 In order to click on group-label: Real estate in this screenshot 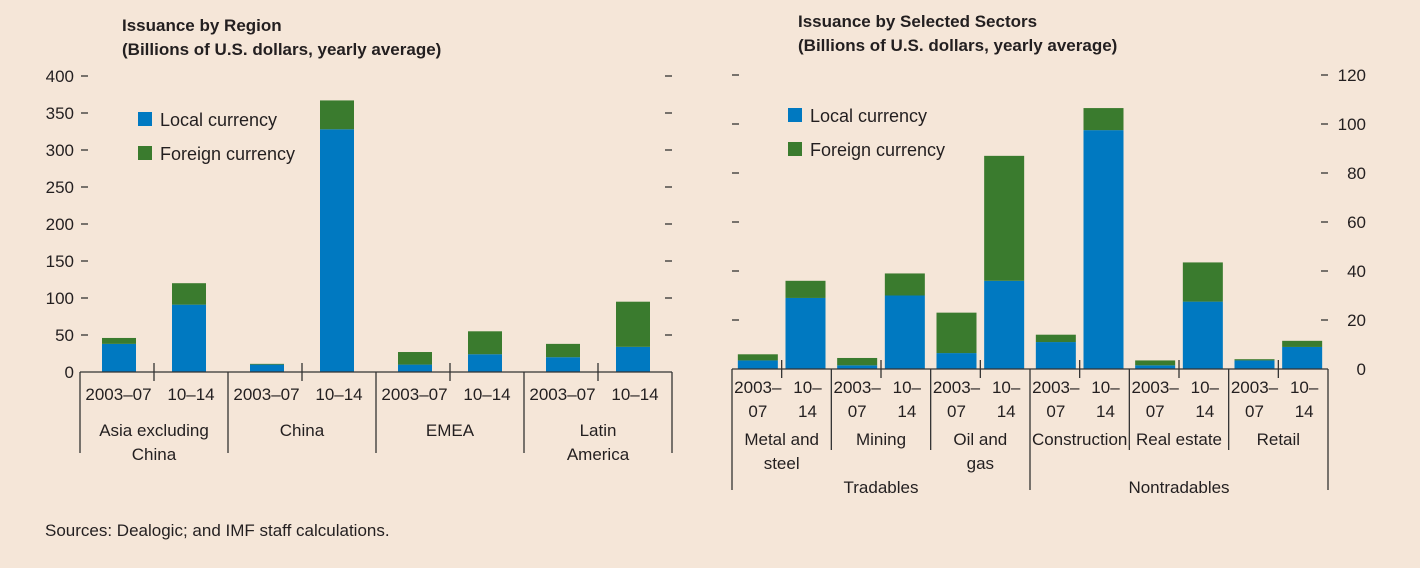, I will do `click(1179, 439)`.